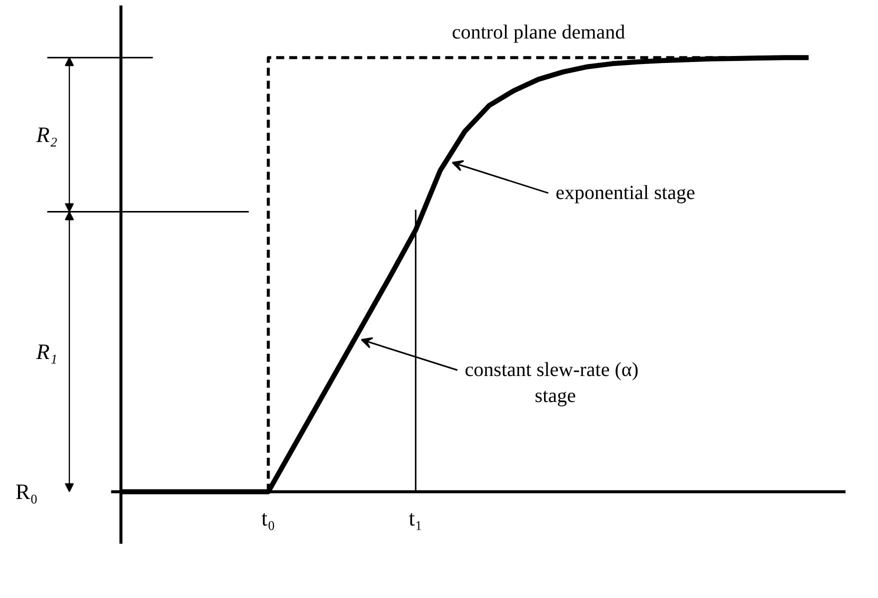  What do you see at coordinates (626, 193) in the screenshot?
I see `annotation: exponential stage` at bounding box center [626, 193].